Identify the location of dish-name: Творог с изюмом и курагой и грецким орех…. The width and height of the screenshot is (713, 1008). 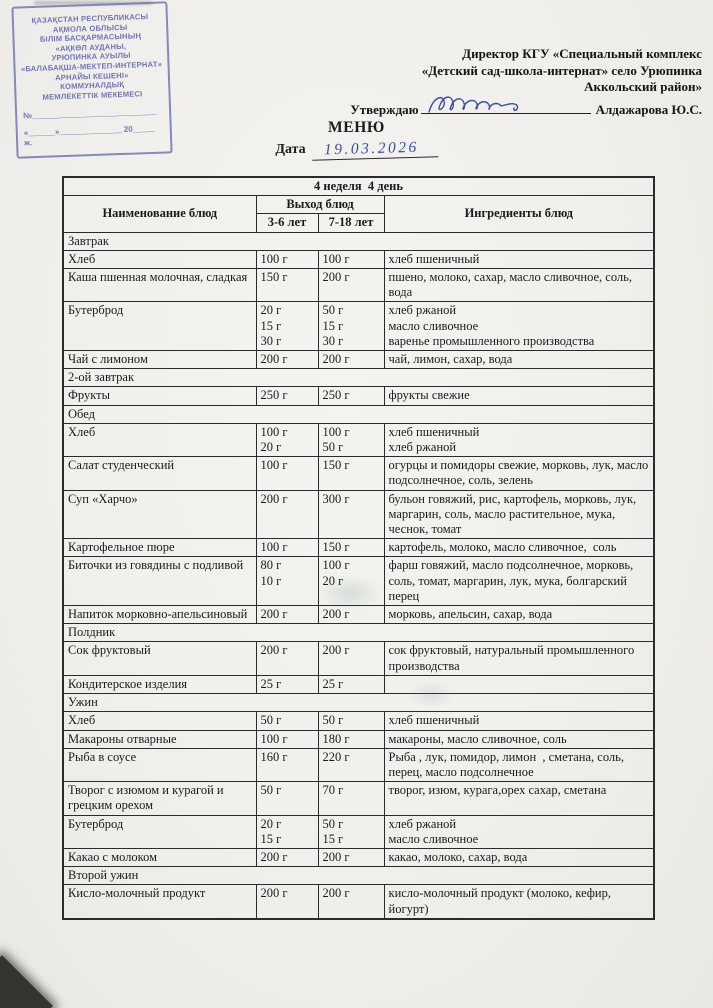
(159, 798).